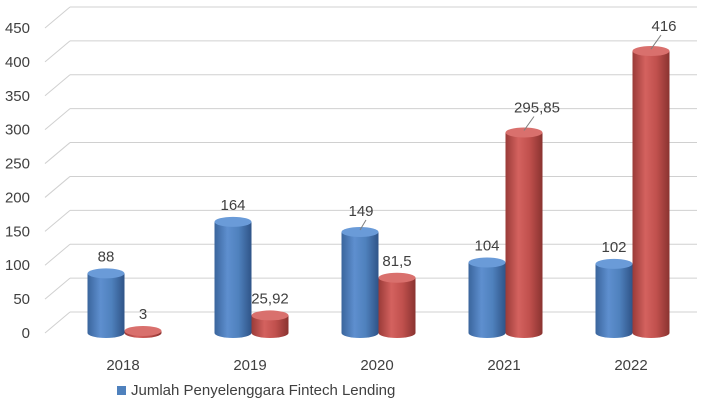  What do you see at coordinates (26, 333) in the screenshot?
I see `y-tick-label: 0` at bounding box center [26, 333].